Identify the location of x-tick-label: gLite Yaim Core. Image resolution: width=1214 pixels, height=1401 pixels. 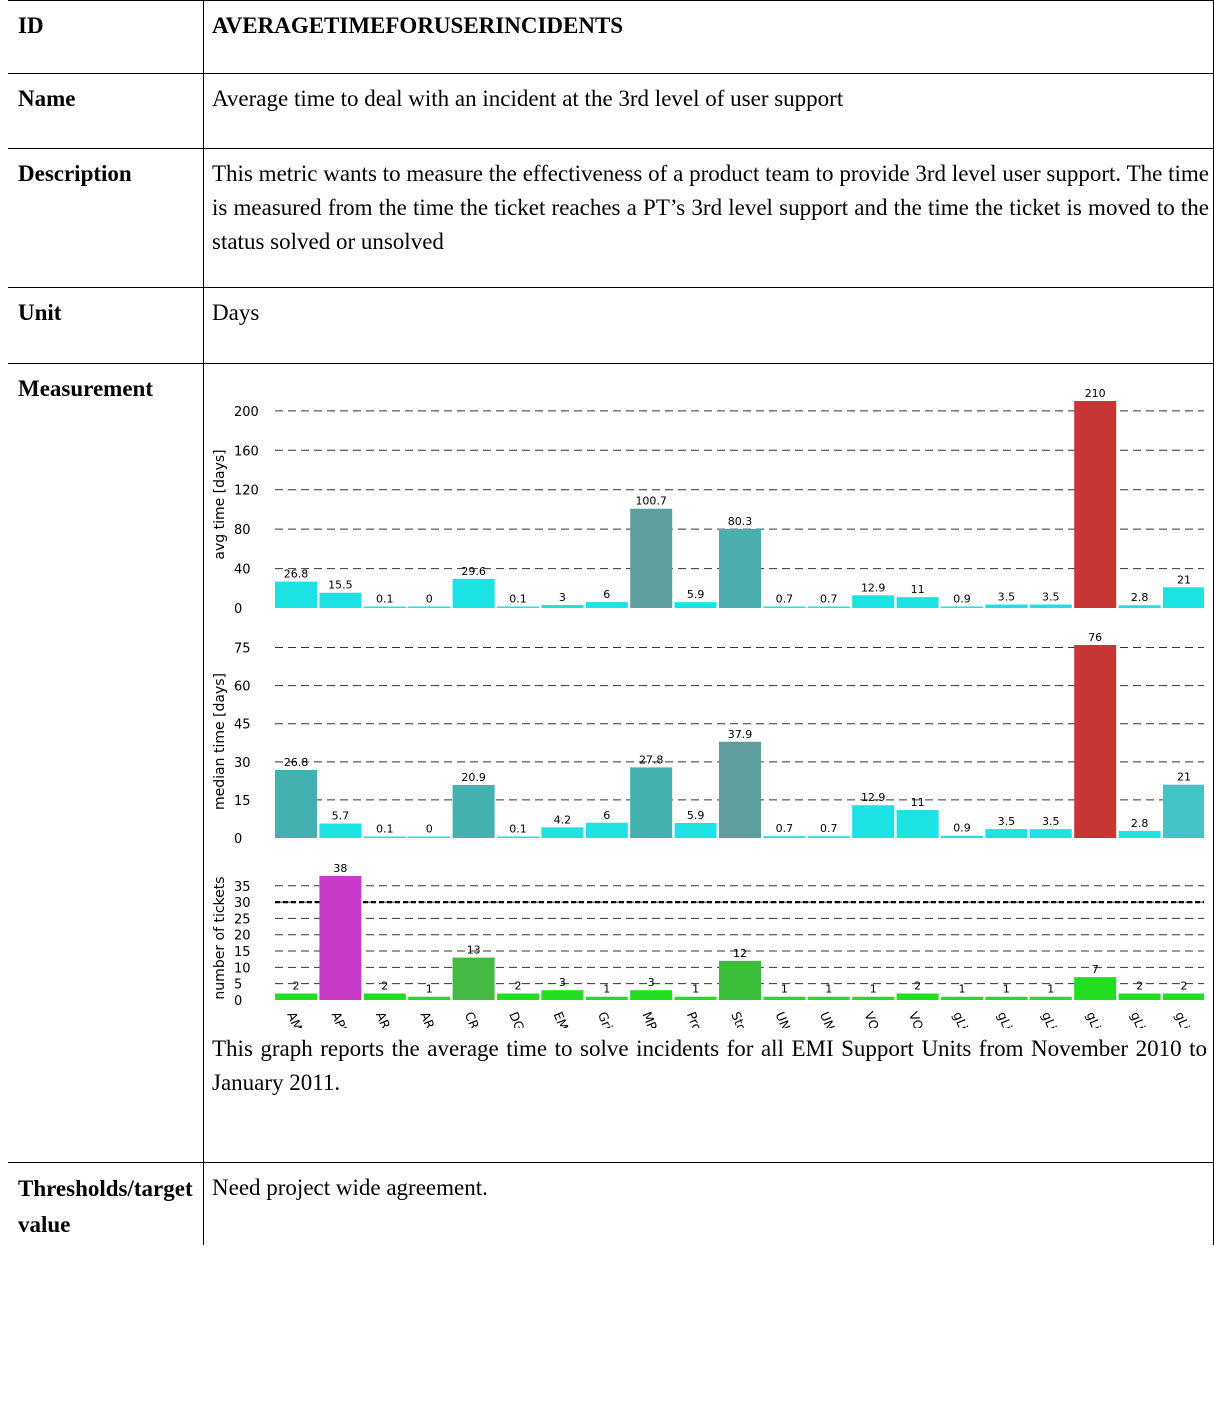
(1188, 1019).